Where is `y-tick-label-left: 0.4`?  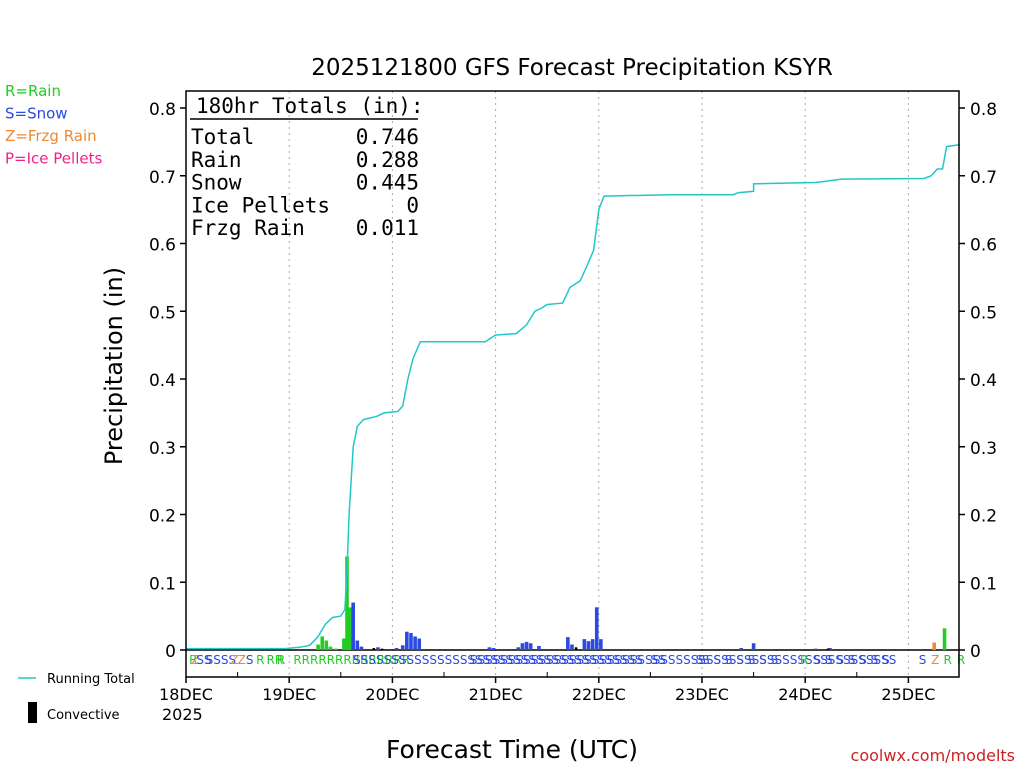 y-tick-label-left: 0.4 is located at coordinates (162, 381).